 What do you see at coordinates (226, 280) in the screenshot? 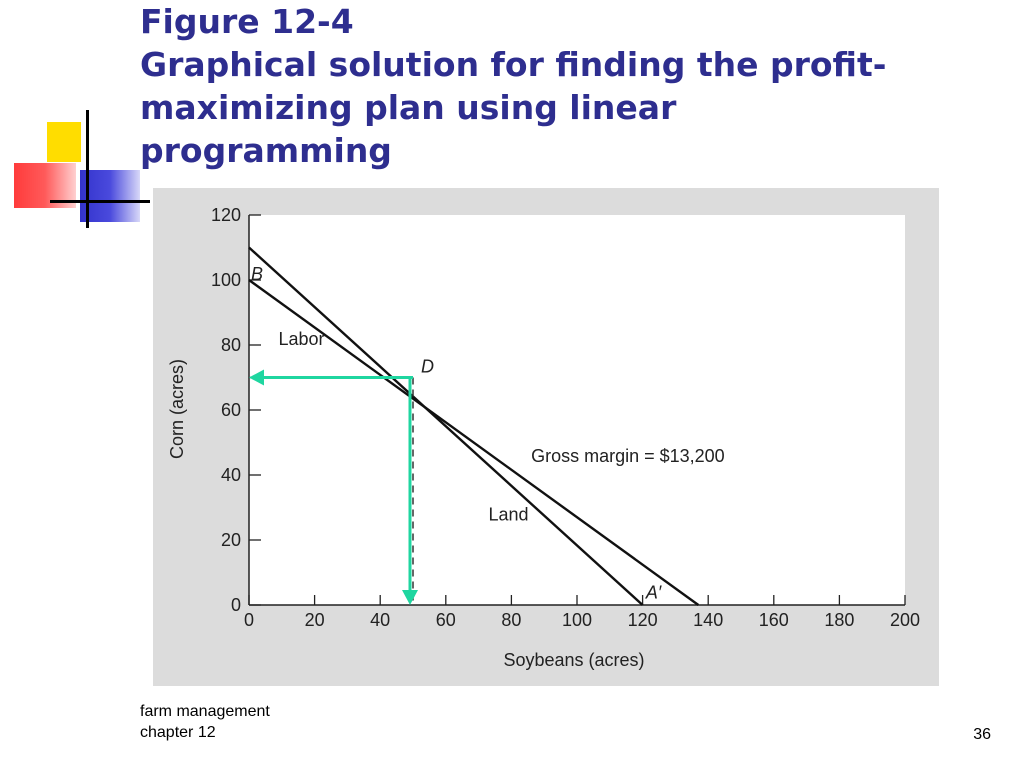
I see `y-tick-label: 100` at bounding box center [226, 280].